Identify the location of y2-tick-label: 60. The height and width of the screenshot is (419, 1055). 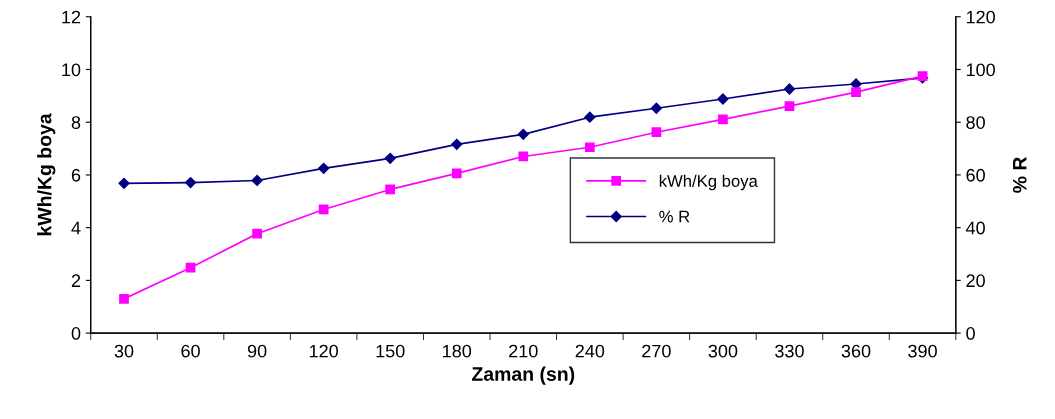
(975, 175).